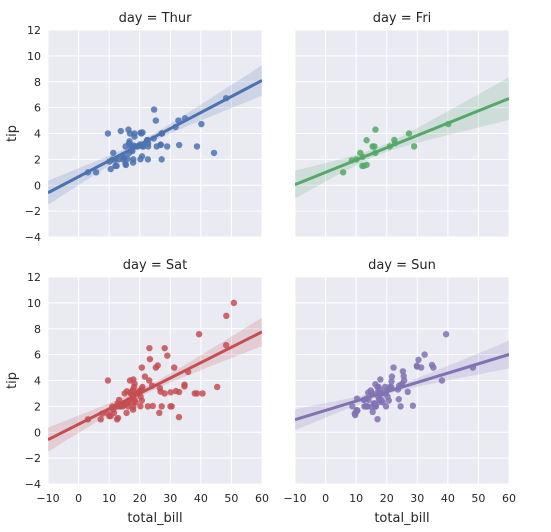  What do you see at coordinates (33, 211) in the screenshot?
I see `y-tick-label: −2` at bounding box center [33, 211].